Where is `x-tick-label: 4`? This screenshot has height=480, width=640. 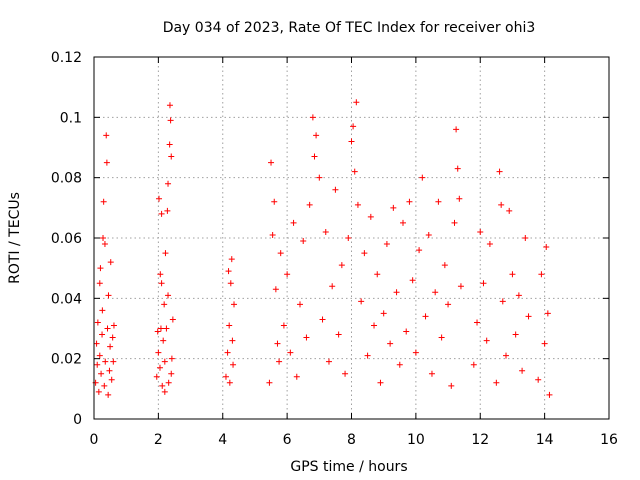 x-tick-label: 4 is located at coordinates (222, 440).